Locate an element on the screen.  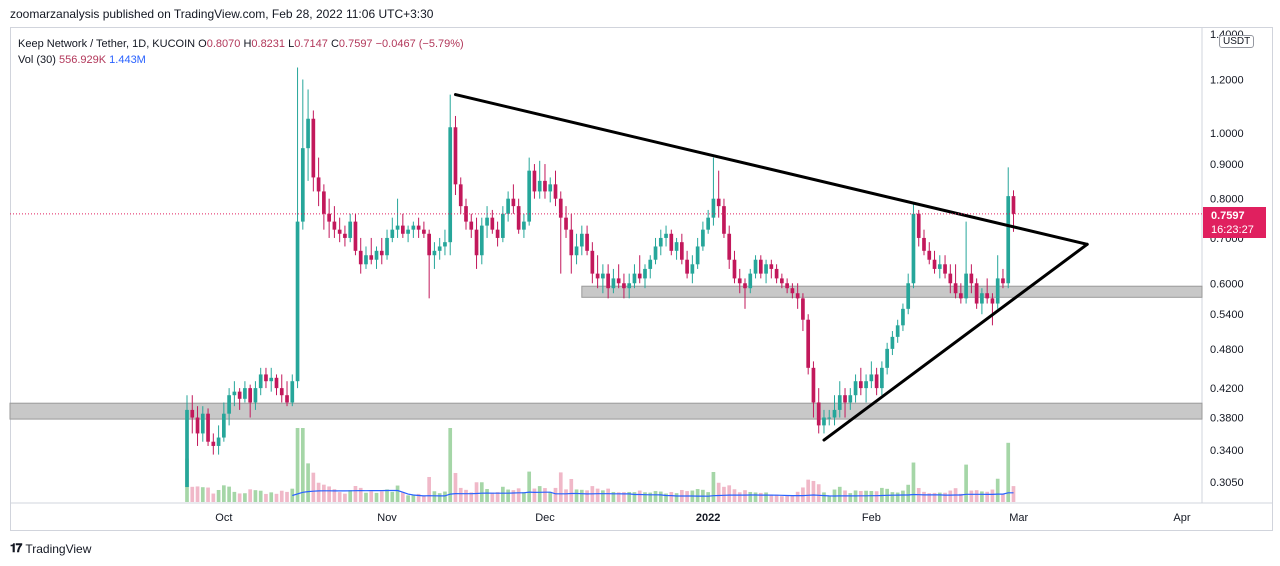
y-tick-label: 0.3400 is located at coordinates (1227, 451).